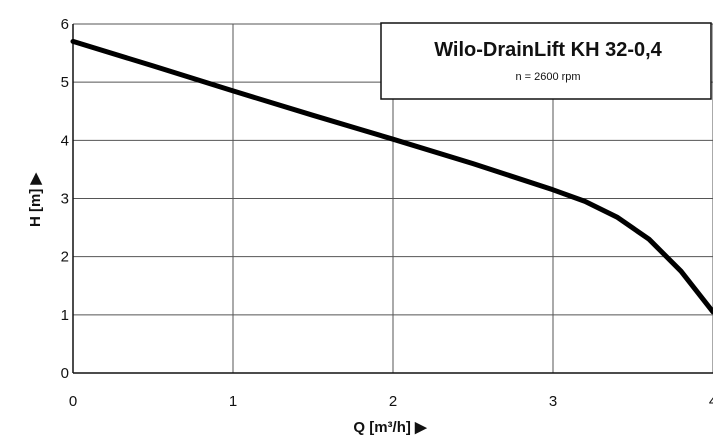 This screenshot has height=440, width=713. What do you see at coordinates (65, 140) in the screenshot?
I see `y-tick-label: 4` at bounding box center [65, 140].